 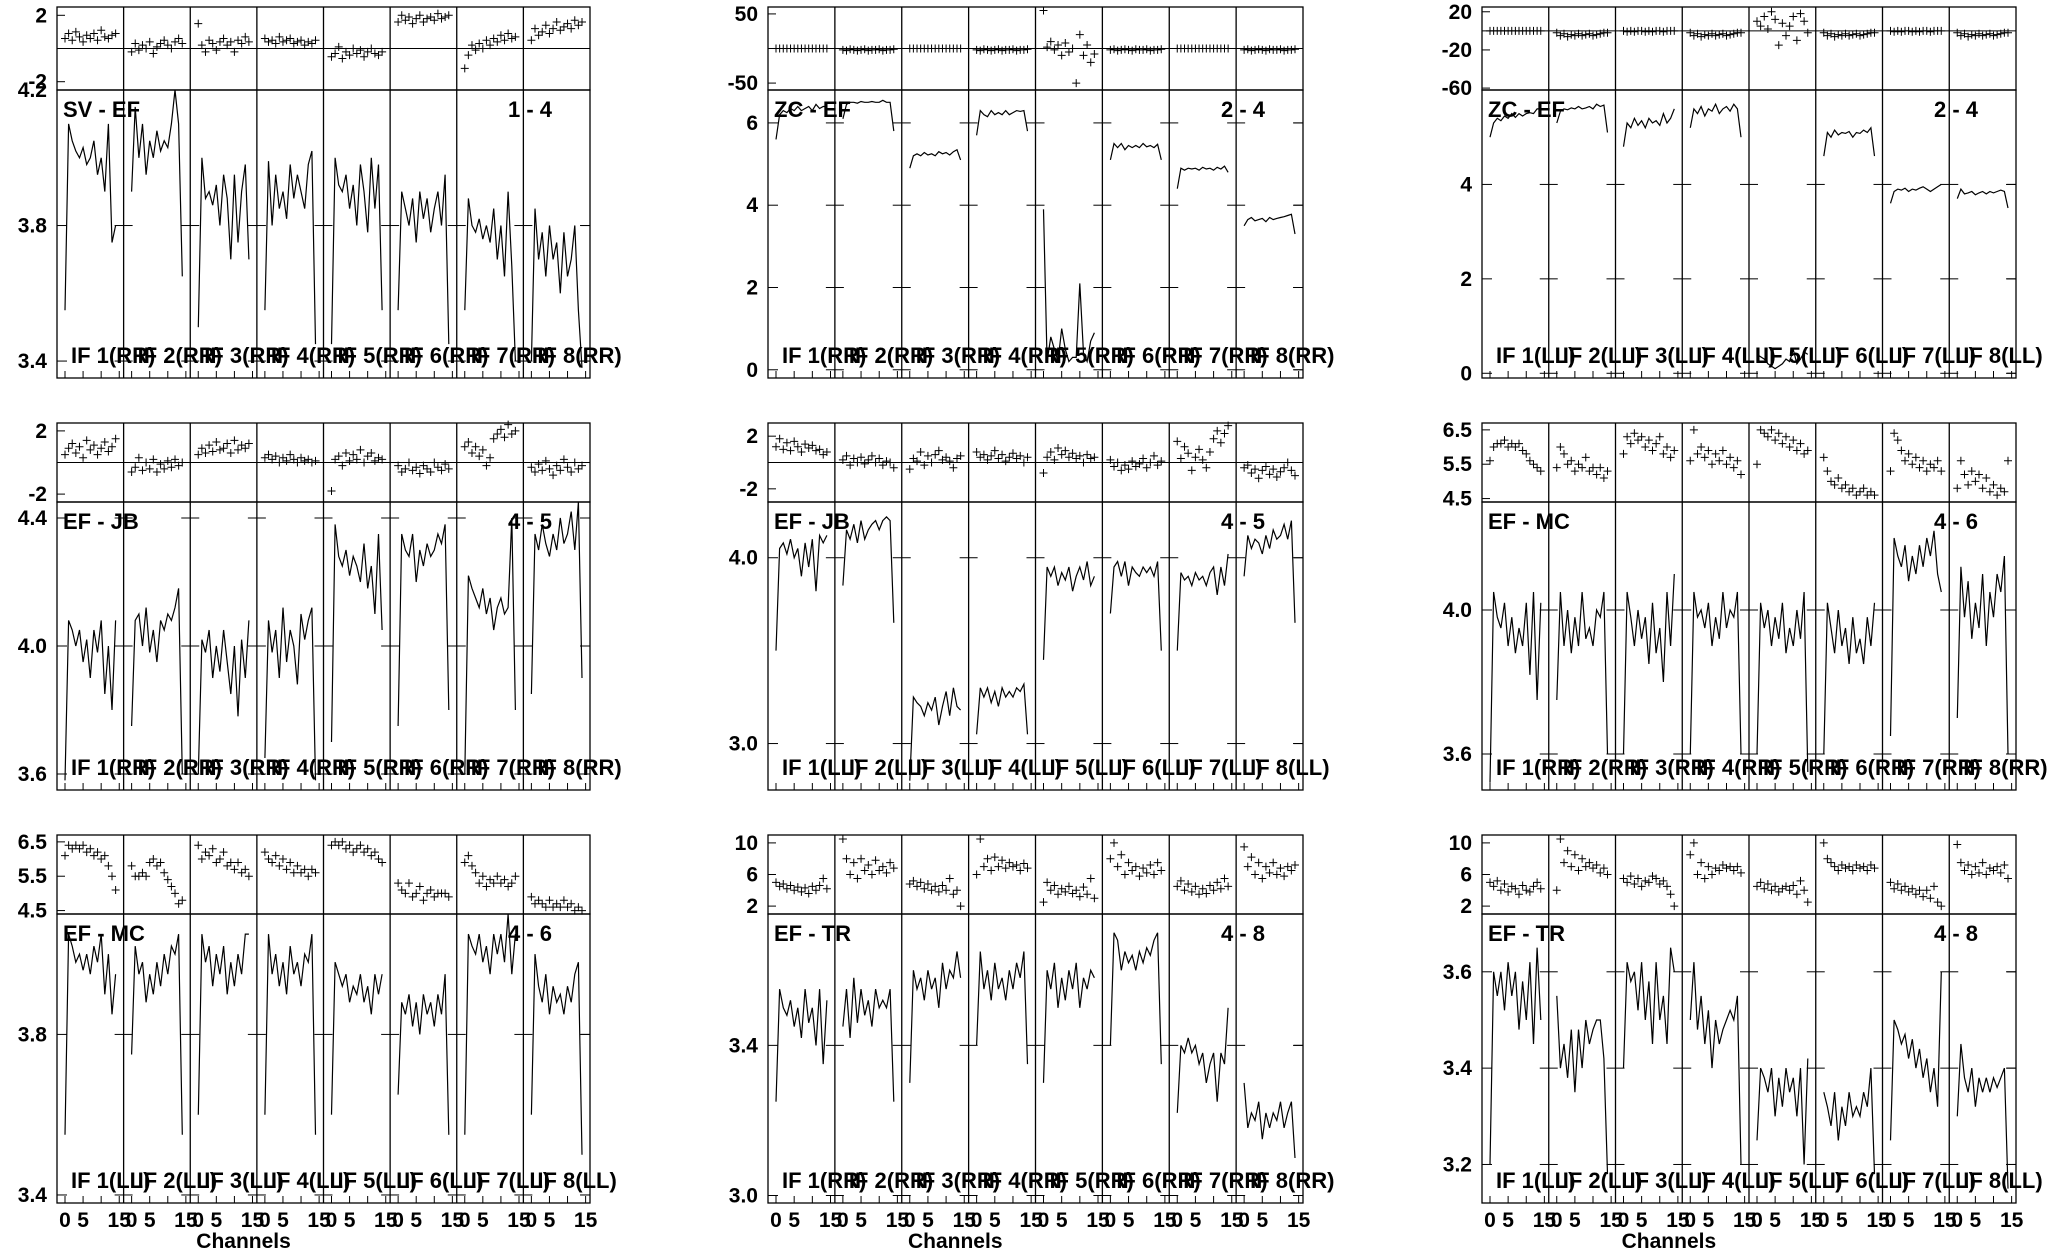 I want to click on if-label: IF 4(LL), so click(x=1022, y=767).